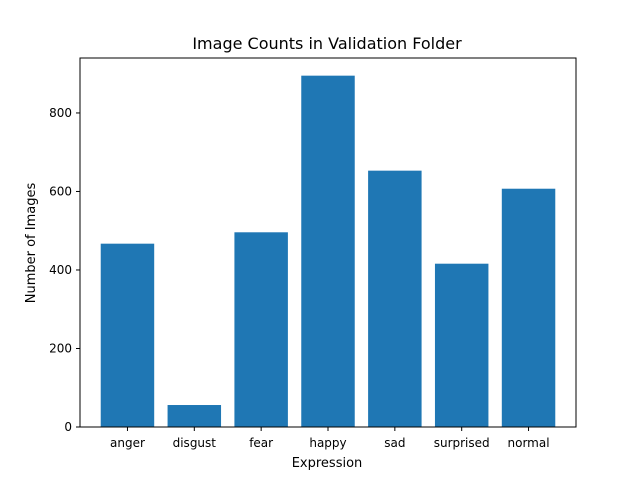 This screenshot has height=480, width=640. Describe the element at coordinates (529, 443) in the screenshot. I see `x-tick-label: normal` at that location.